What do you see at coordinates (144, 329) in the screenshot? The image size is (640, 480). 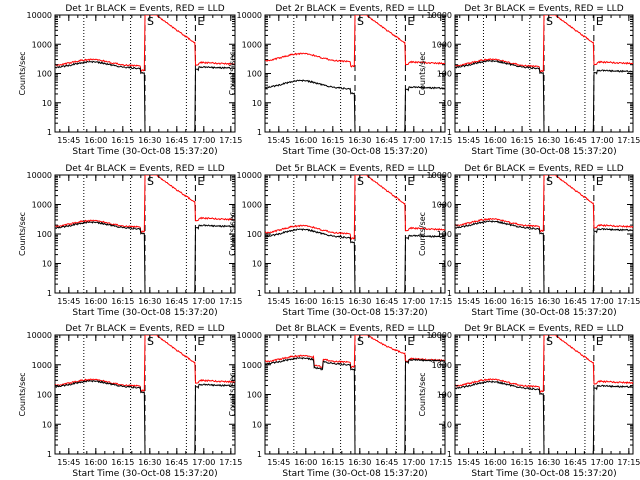 I see `panel-title: Det 7r BLACK = Events, RED = LLD` at bounding box center [144, 329].